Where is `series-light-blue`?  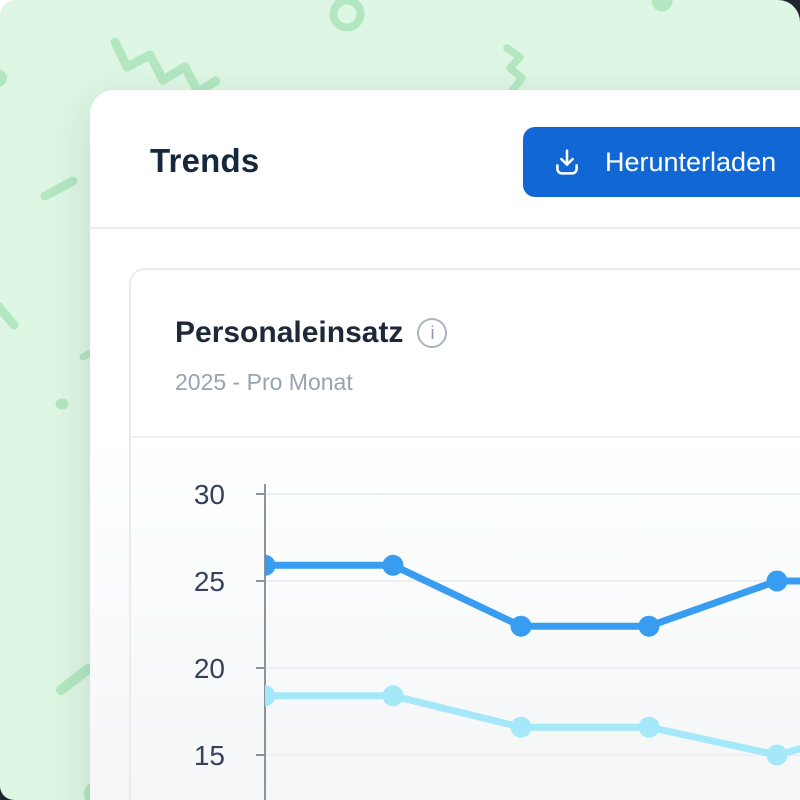
series-light-blue is located at coordinates (527, 725).